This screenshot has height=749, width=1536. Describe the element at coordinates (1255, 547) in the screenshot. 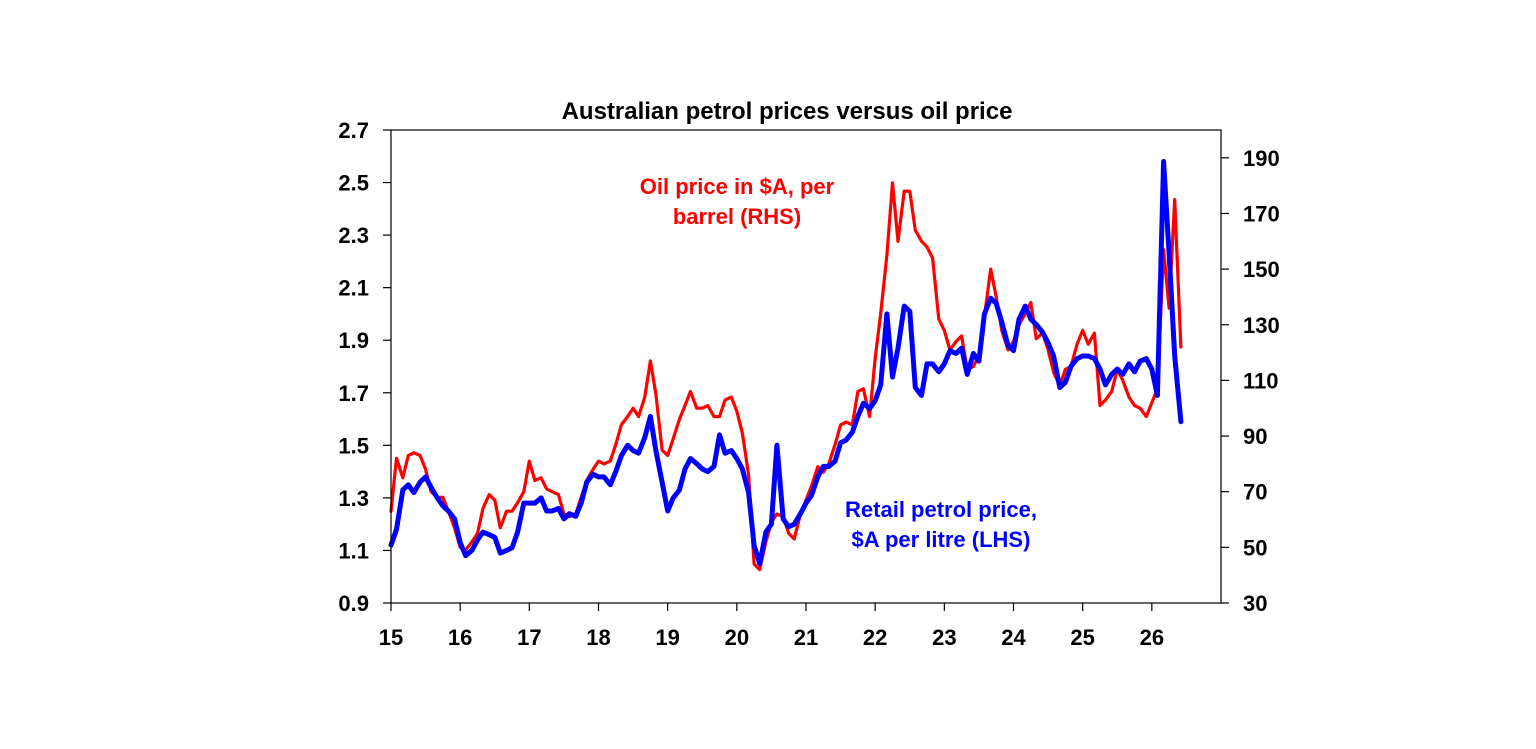

I see `right-tick-label: 50` at that location.